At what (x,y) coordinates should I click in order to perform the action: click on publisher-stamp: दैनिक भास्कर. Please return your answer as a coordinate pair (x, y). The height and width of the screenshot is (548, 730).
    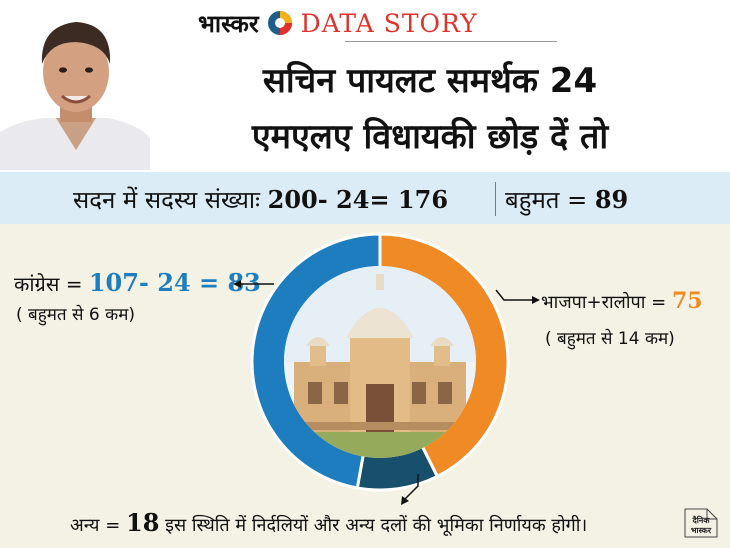
    Looking at the image, I should click on (701, 522).